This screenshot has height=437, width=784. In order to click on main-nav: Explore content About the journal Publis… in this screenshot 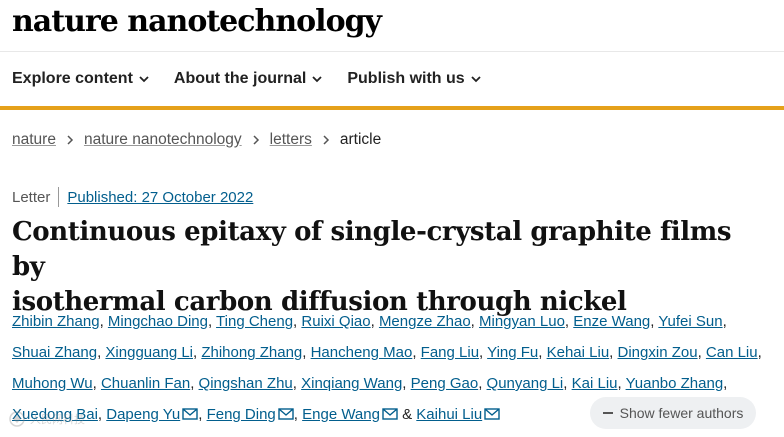, I will do `click(259, 79)`.